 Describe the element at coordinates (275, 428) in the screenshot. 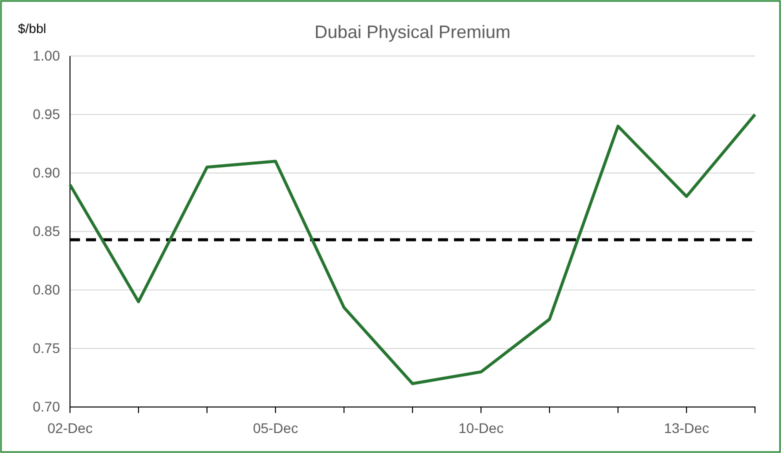

I see `x-tick-label: 05-Dec` at that location.